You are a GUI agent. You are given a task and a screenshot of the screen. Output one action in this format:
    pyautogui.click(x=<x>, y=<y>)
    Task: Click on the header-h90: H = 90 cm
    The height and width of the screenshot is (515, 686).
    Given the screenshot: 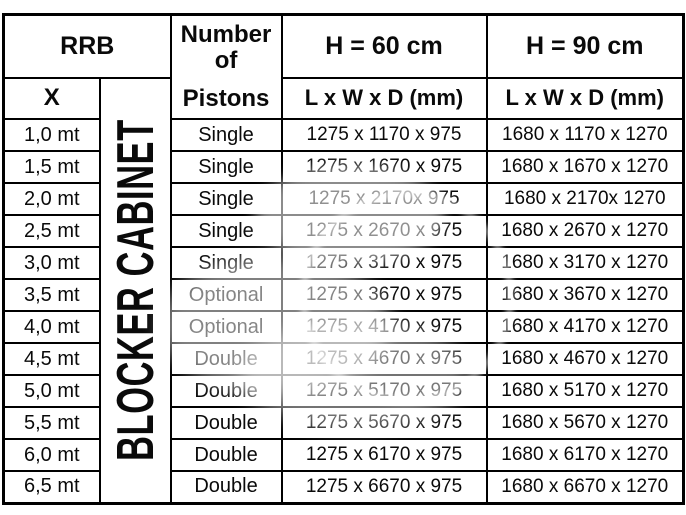 What is the action you would take?
    pyautogui.click(x=585, y=46)
    